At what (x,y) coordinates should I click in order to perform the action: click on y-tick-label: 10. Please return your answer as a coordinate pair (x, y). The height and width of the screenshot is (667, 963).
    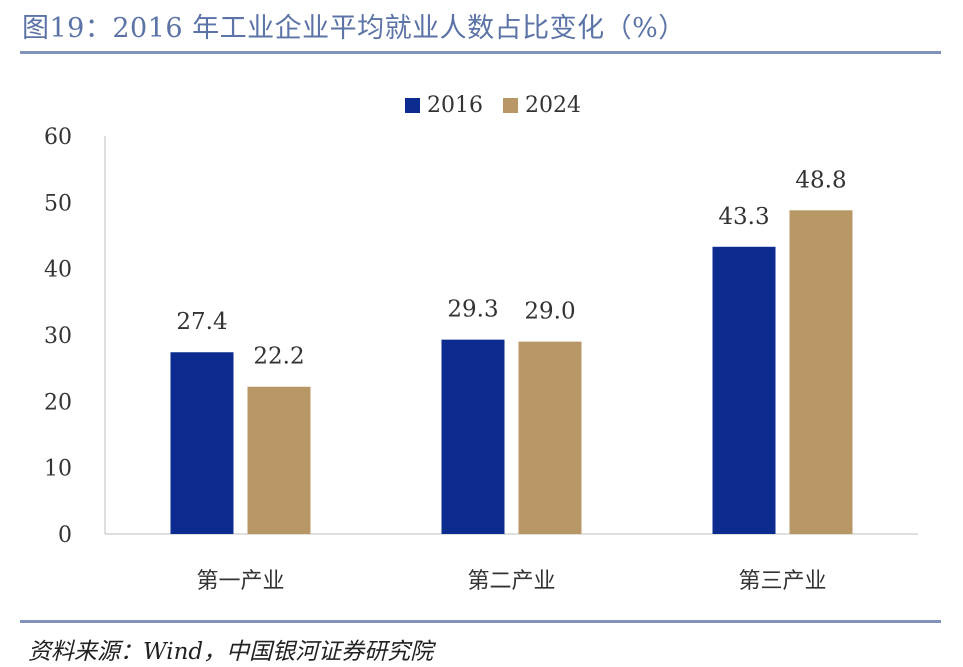
    Looking at the image, I should click on (58, 469).